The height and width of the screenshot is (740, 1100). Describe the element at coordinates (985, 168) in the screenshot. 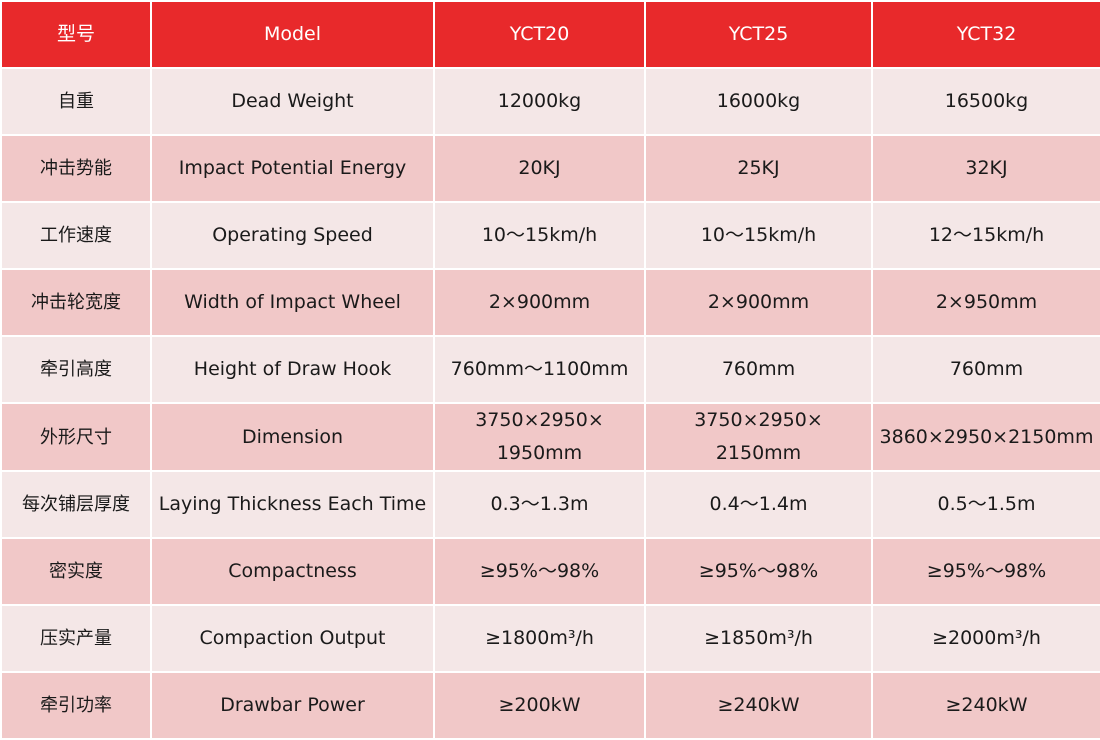

I see `cell-yct32: 32KJ` at that location.